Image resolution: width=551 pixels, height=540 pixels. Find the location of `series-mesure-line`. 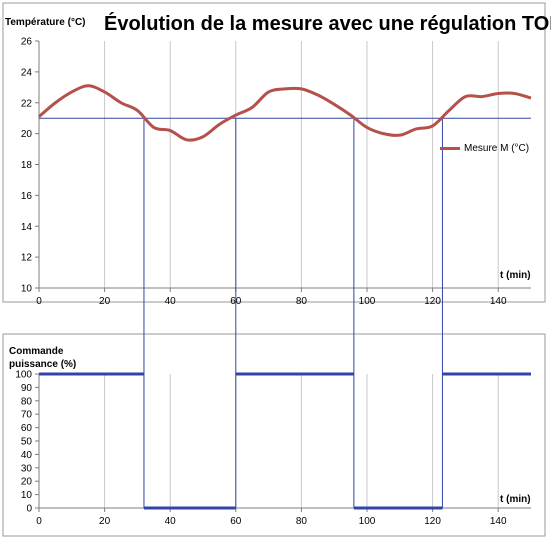

series-mesure-line is located at coordinates (285, 113).